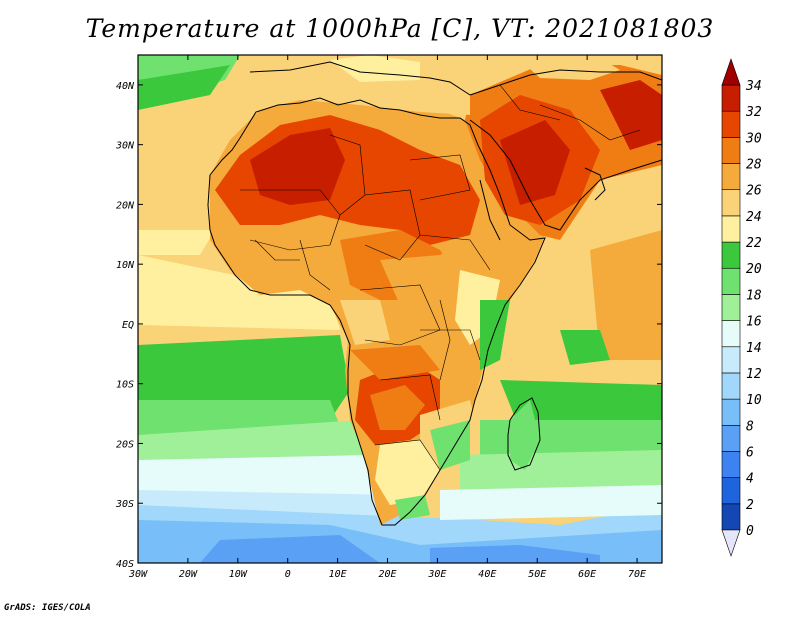 This screenshot has height=618, width=800. I want to click on colorbar-label: 26, so click(754, 191).